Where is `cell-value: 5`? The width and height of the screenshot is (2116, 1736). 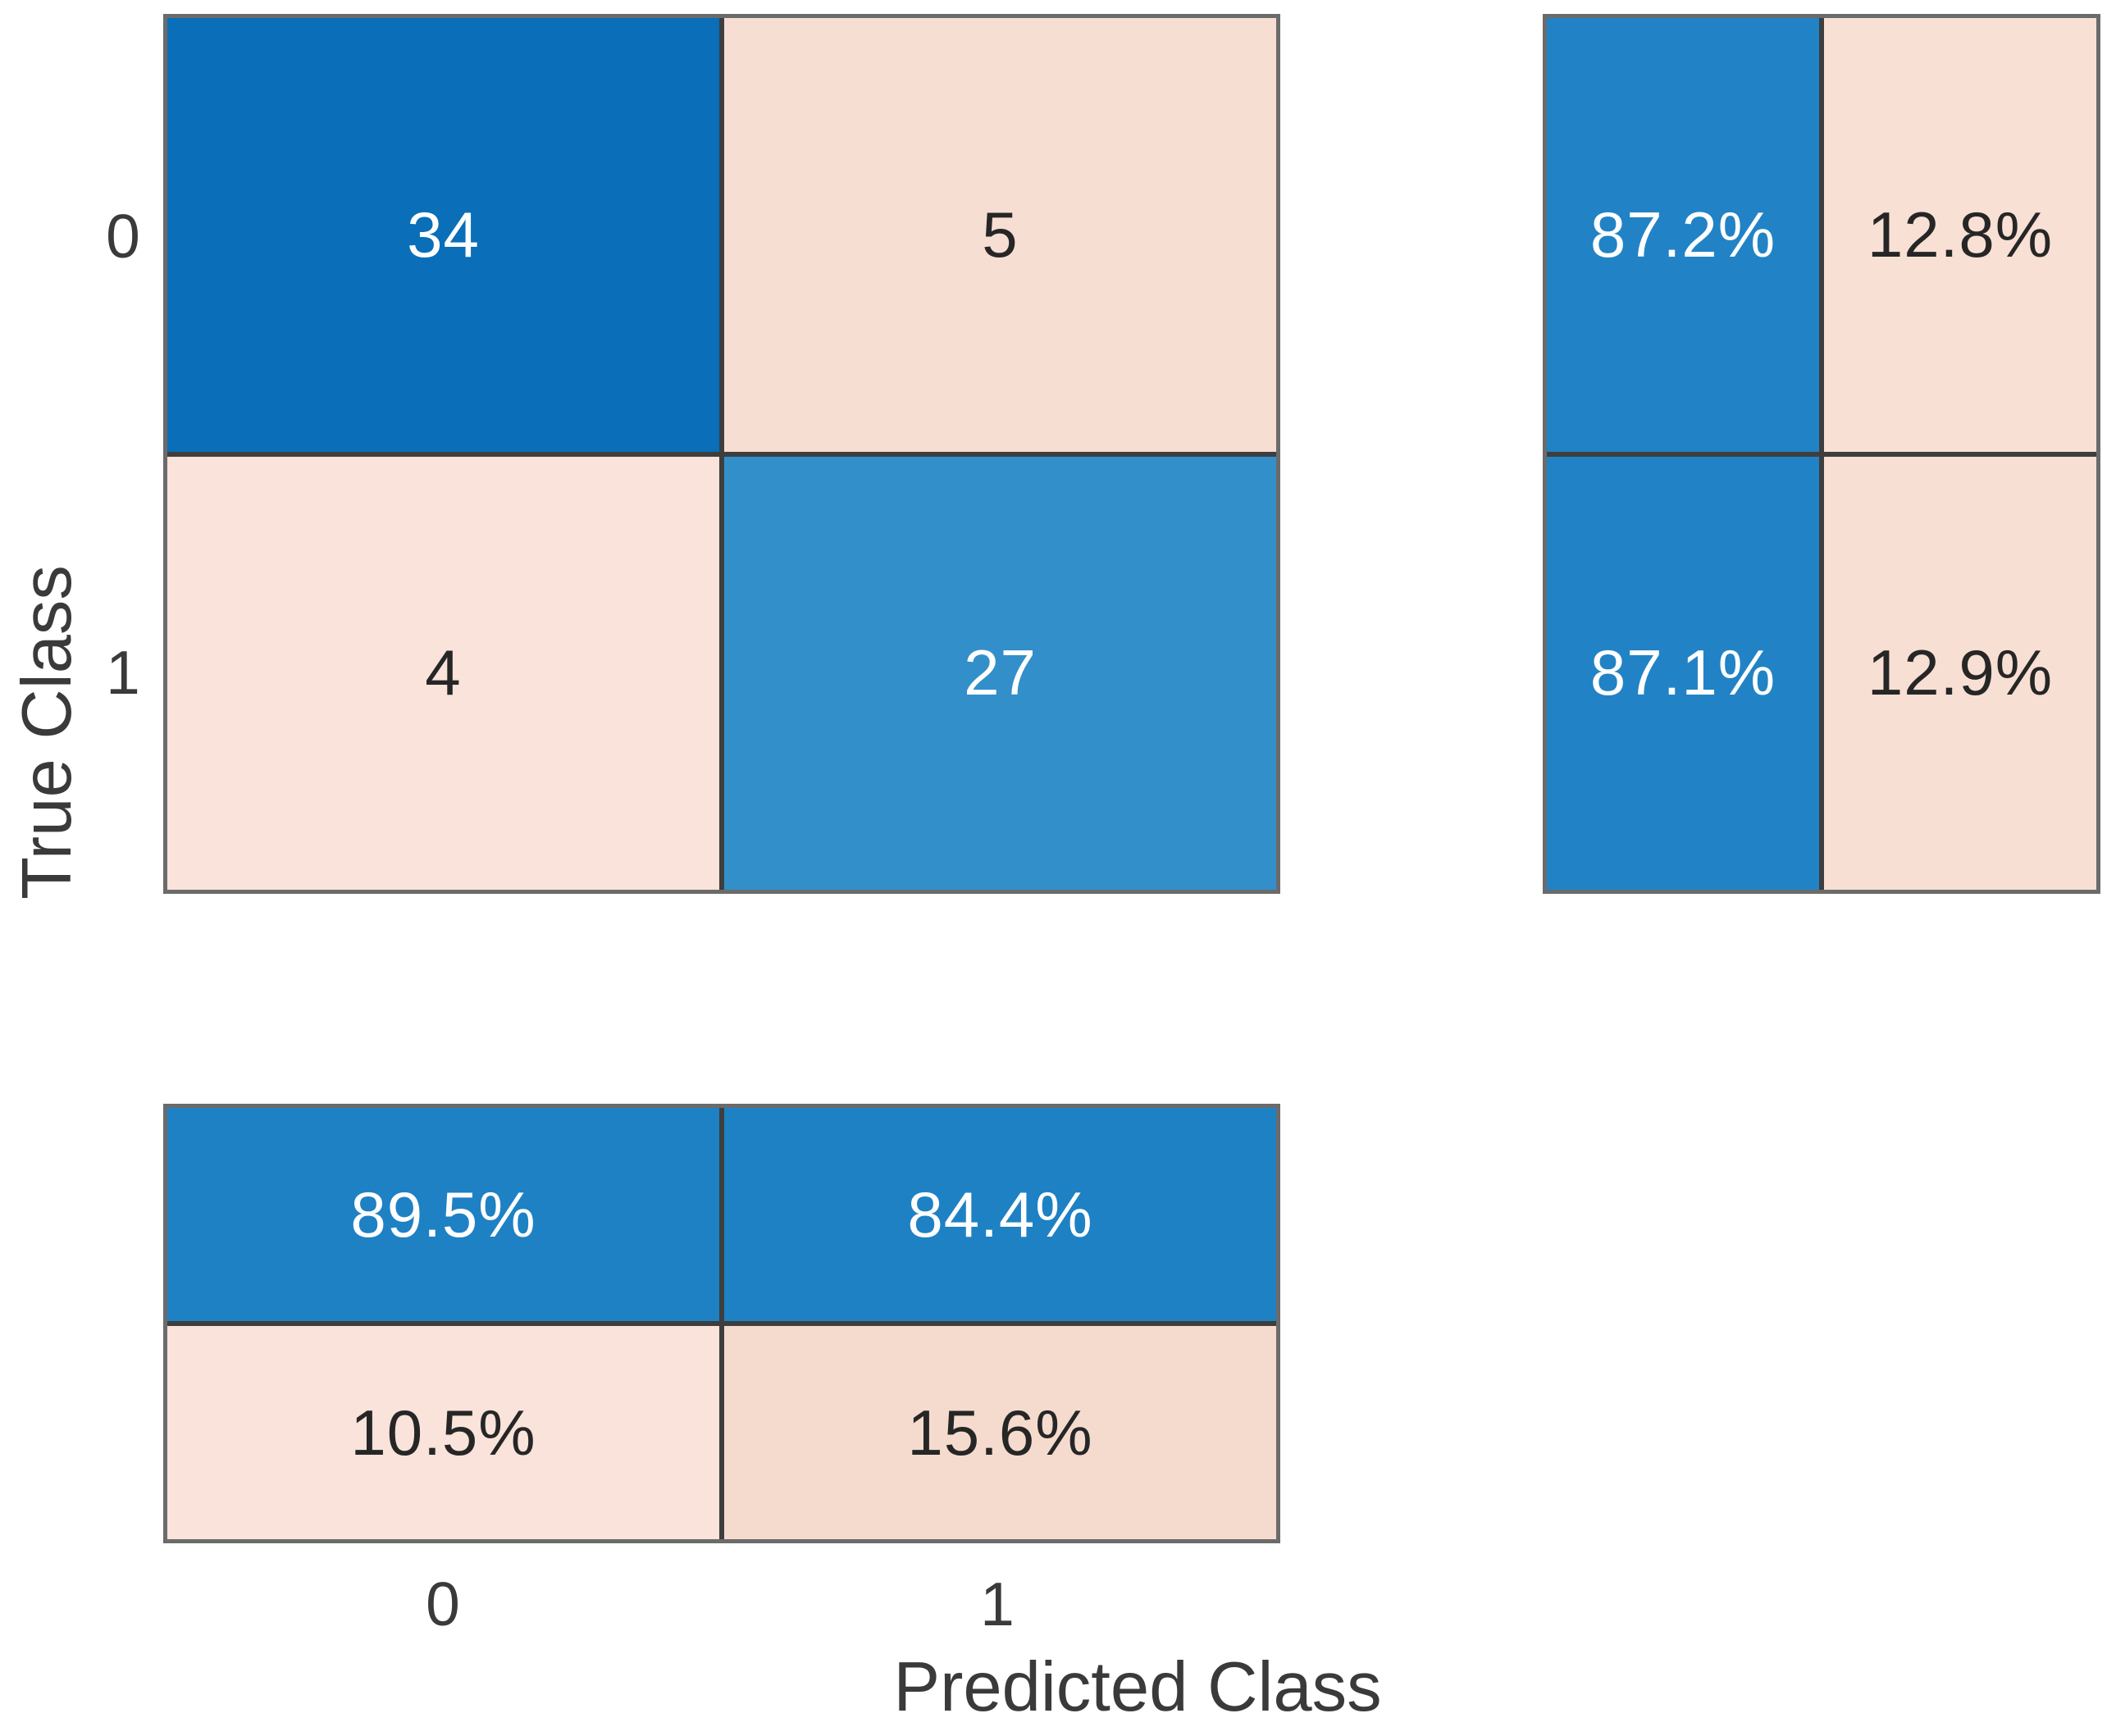 cell-value: 5 is located at coordinates (1001, 234).